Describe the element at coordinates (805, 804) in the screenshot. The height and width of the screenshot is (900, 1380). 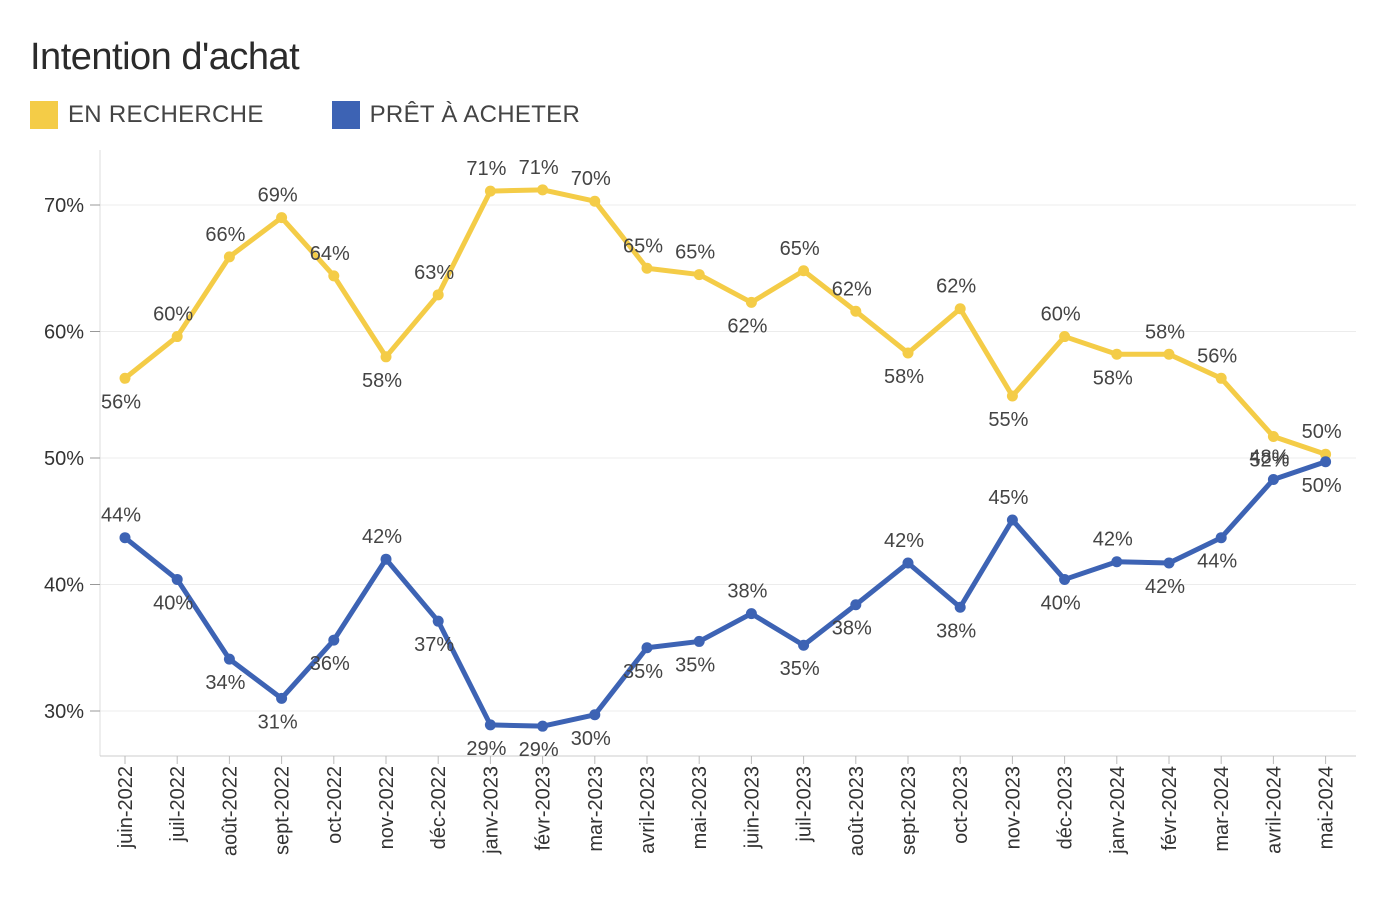
I see `x-tick-label: juil-2023` at that location.